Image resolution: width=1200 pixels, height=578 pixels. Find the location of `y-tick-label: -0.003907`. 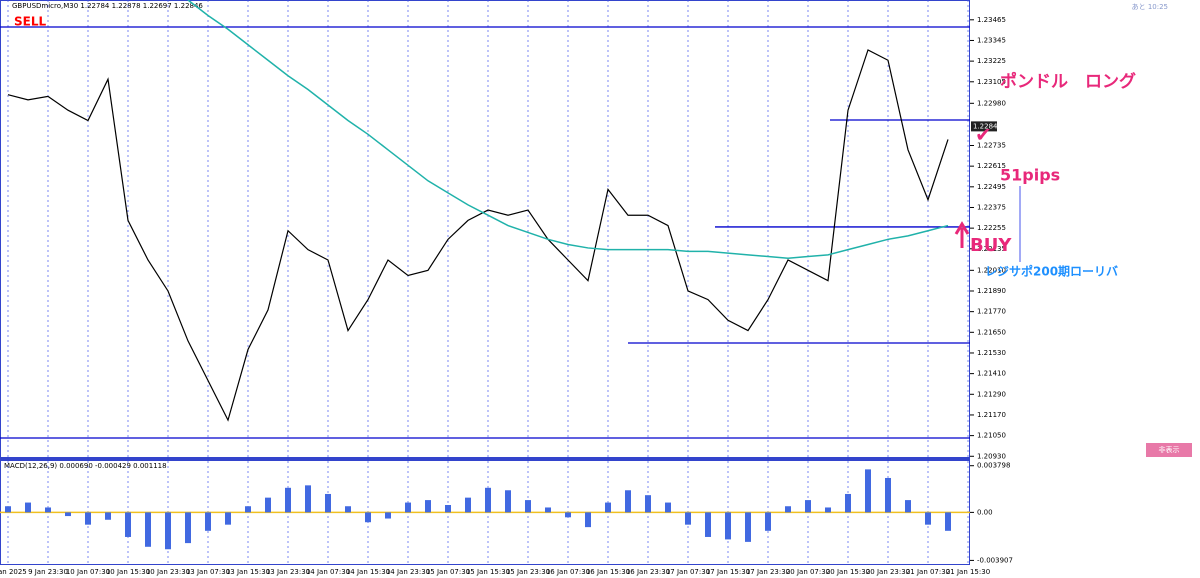

y-tick-label: -0.003907 is located at coordinates (995, 560).